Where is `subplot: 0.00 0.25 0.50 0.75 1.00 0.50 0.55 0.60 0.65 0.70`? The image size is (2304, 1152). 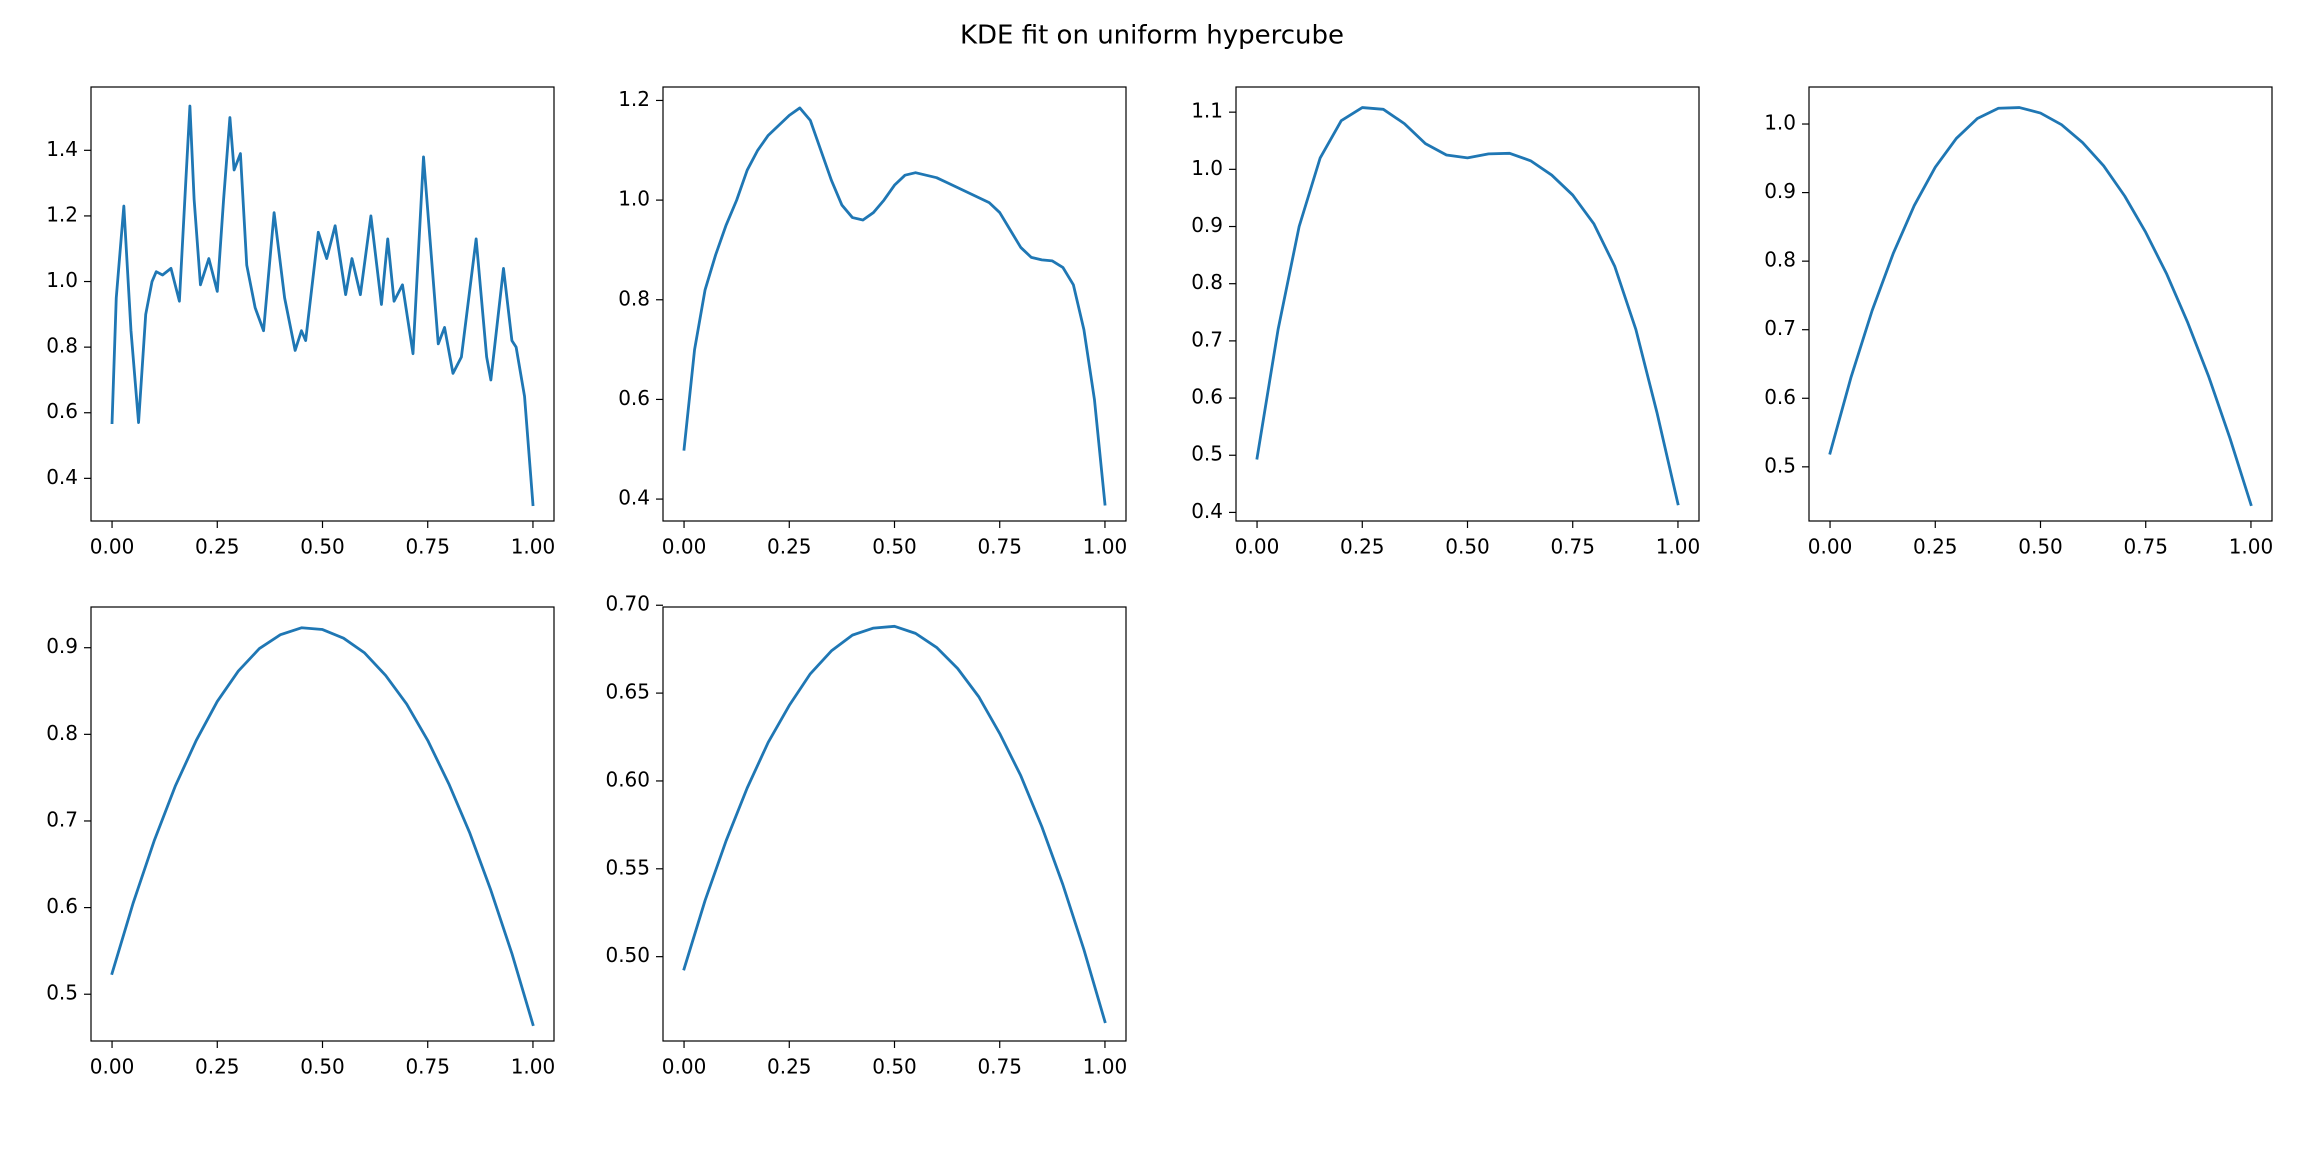
subplot: 0.00 0.25 0.50 0.75 1.00 0.50 0.55 0.60 0.65 0.70 is located at coordinates (866, 835).